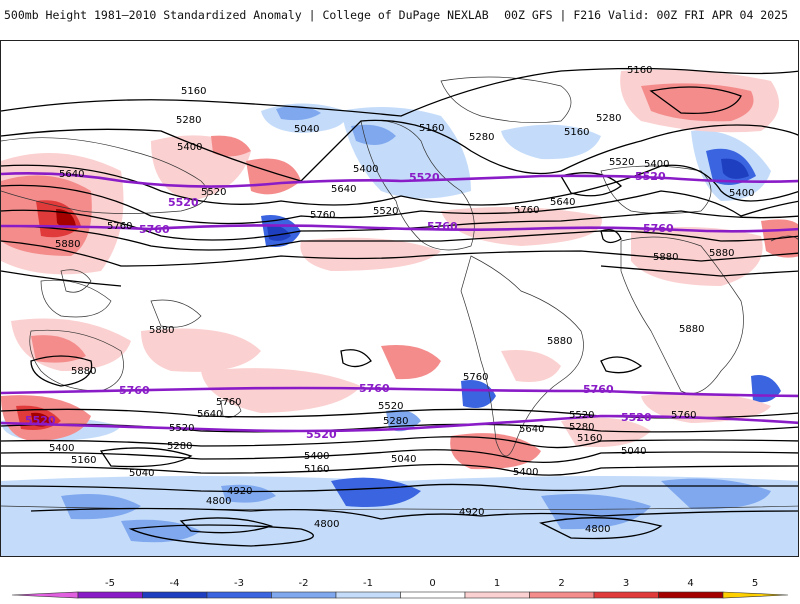  What do you see at coordinates (368, 583) in the screenshot?
I see `colorbar-tick-label: -1` at bounding box center [368, 583].